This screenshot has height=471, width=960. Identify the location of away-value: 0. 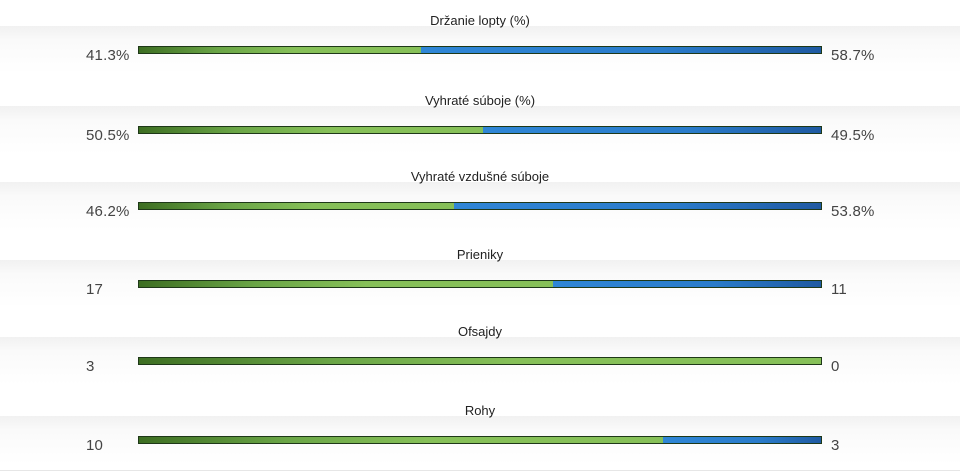
(835, 366).